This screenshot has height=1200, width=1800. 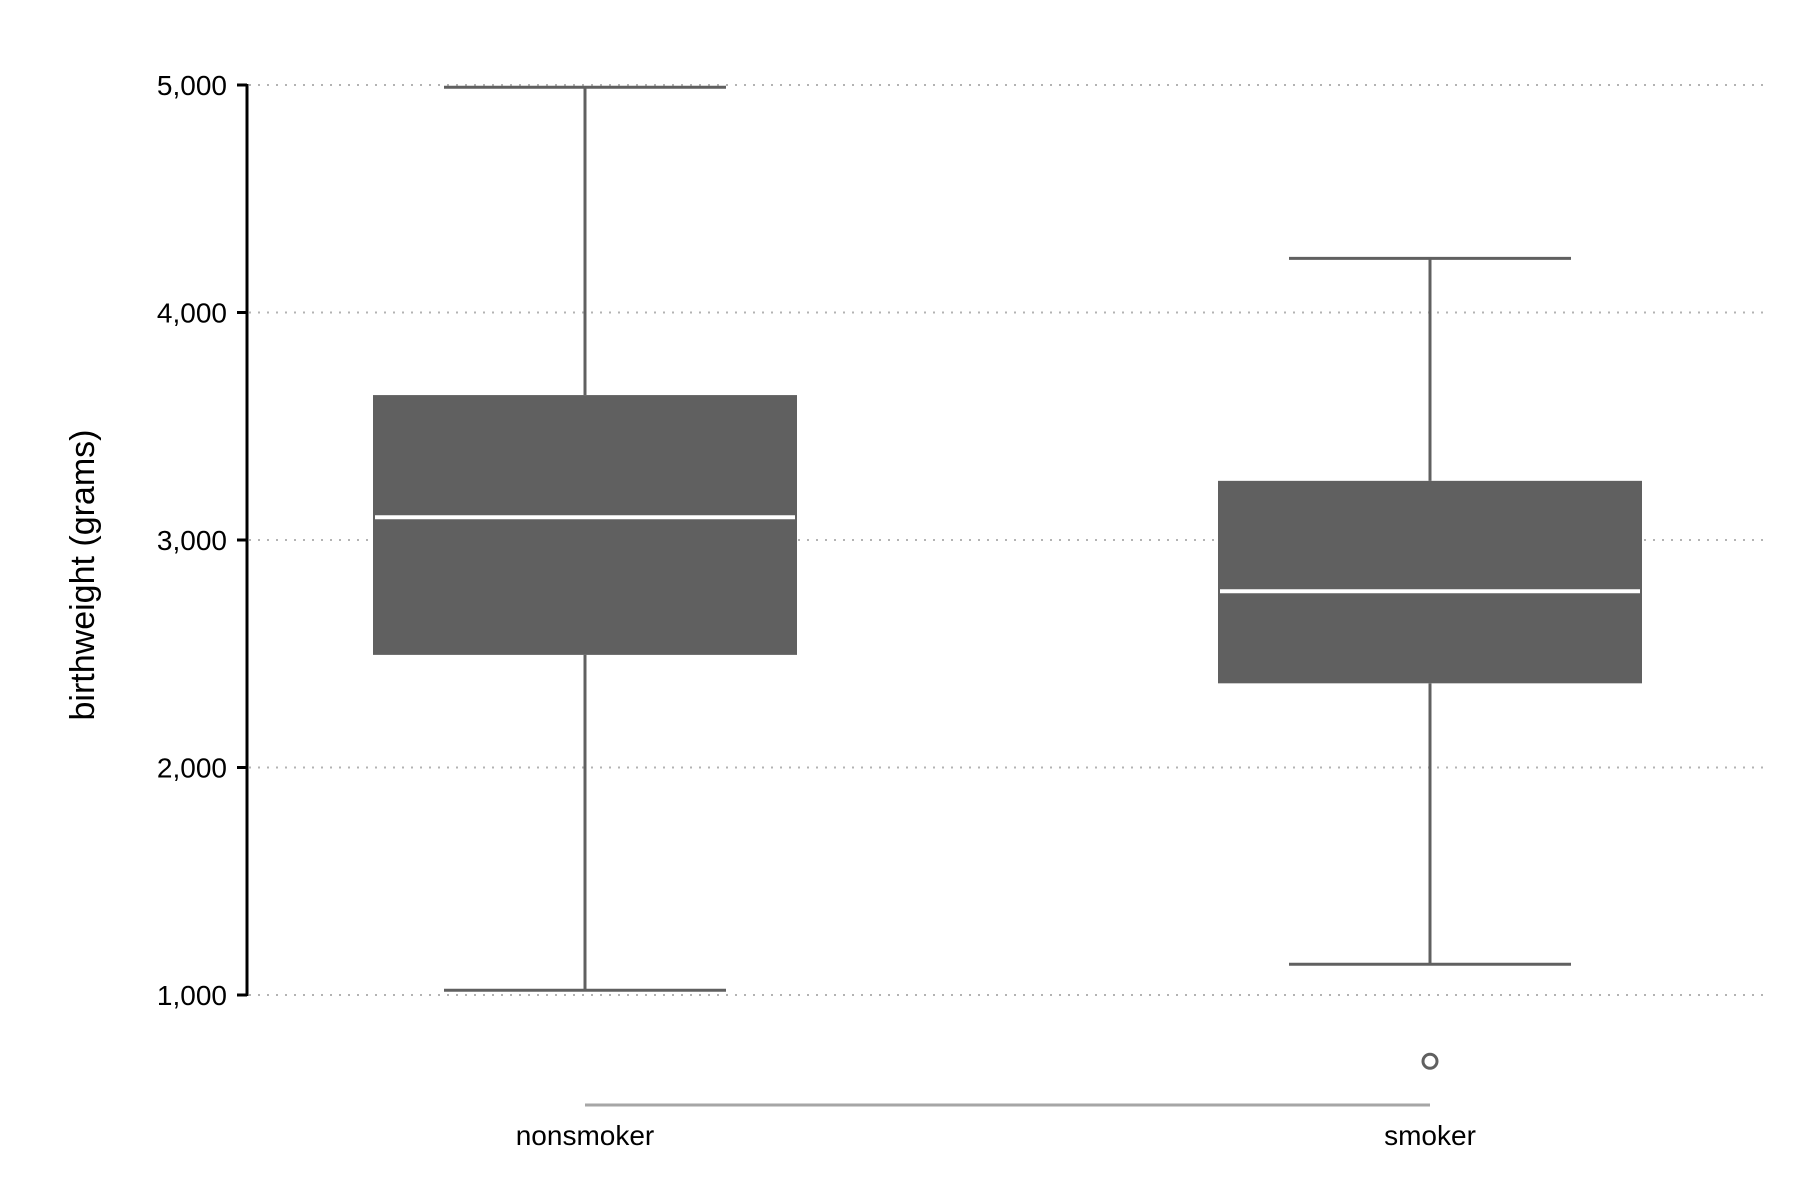 I want to click on outlier-point, so click(x=1430, y=1061).